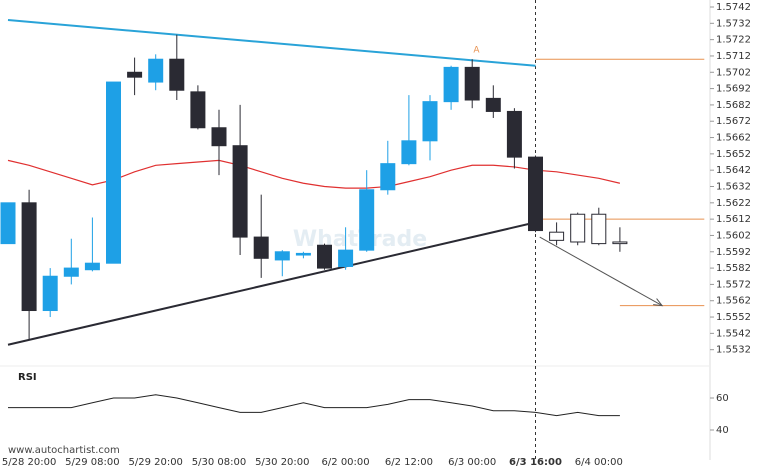 The height and width of the screenshot is (475, 760). What do you see at coordinates (271, 43) in the screenshot?
I see `trendline` at bounding box center [271, 43].